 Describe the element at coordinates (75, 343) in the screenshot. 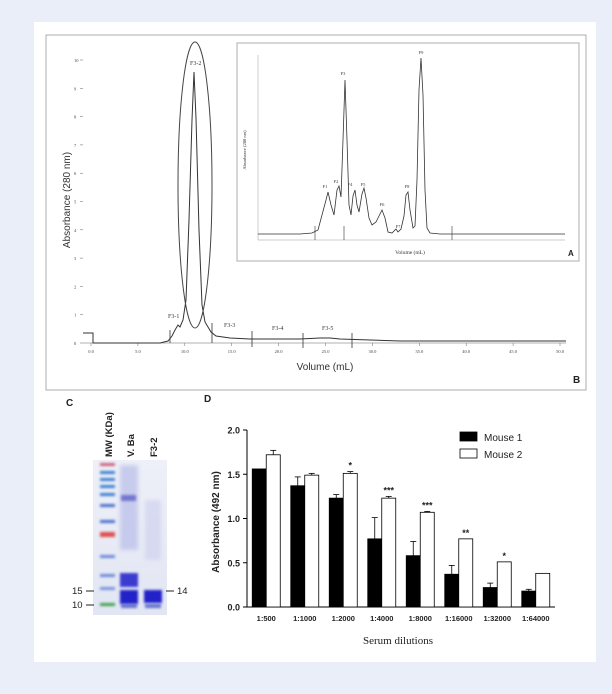

I see `chromatogram-y-tick-label: 0` at that location.